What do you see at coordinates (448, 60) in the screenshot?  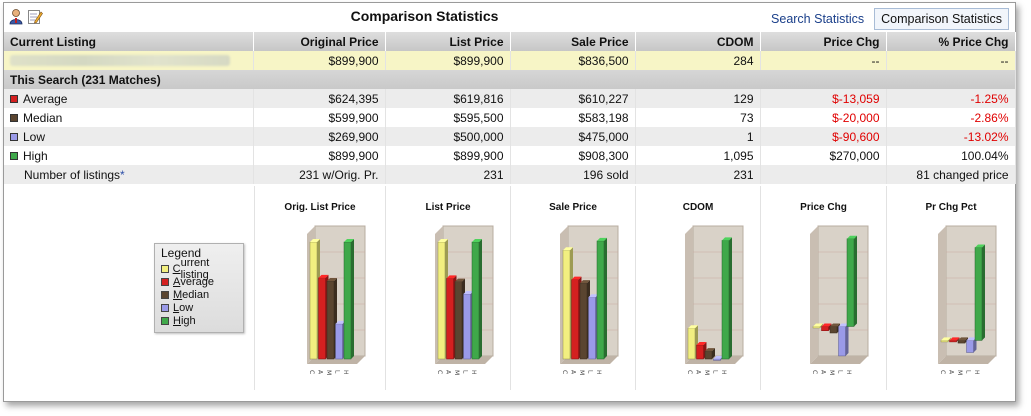 I see `current-list-price: $899,900` at bounding box center [448, 60].